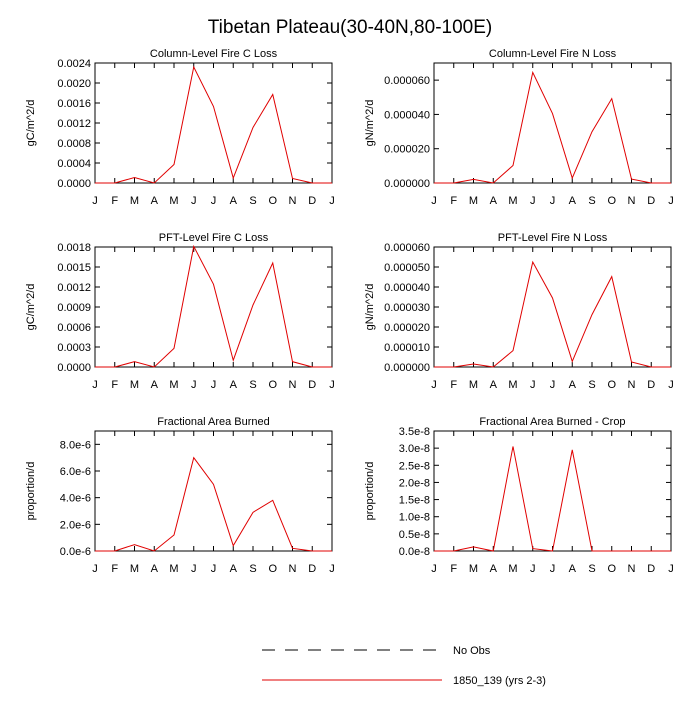 This screenshot has width=700, height=705. I want to click on y-tick-label: 0.000000, so click(407, 184).